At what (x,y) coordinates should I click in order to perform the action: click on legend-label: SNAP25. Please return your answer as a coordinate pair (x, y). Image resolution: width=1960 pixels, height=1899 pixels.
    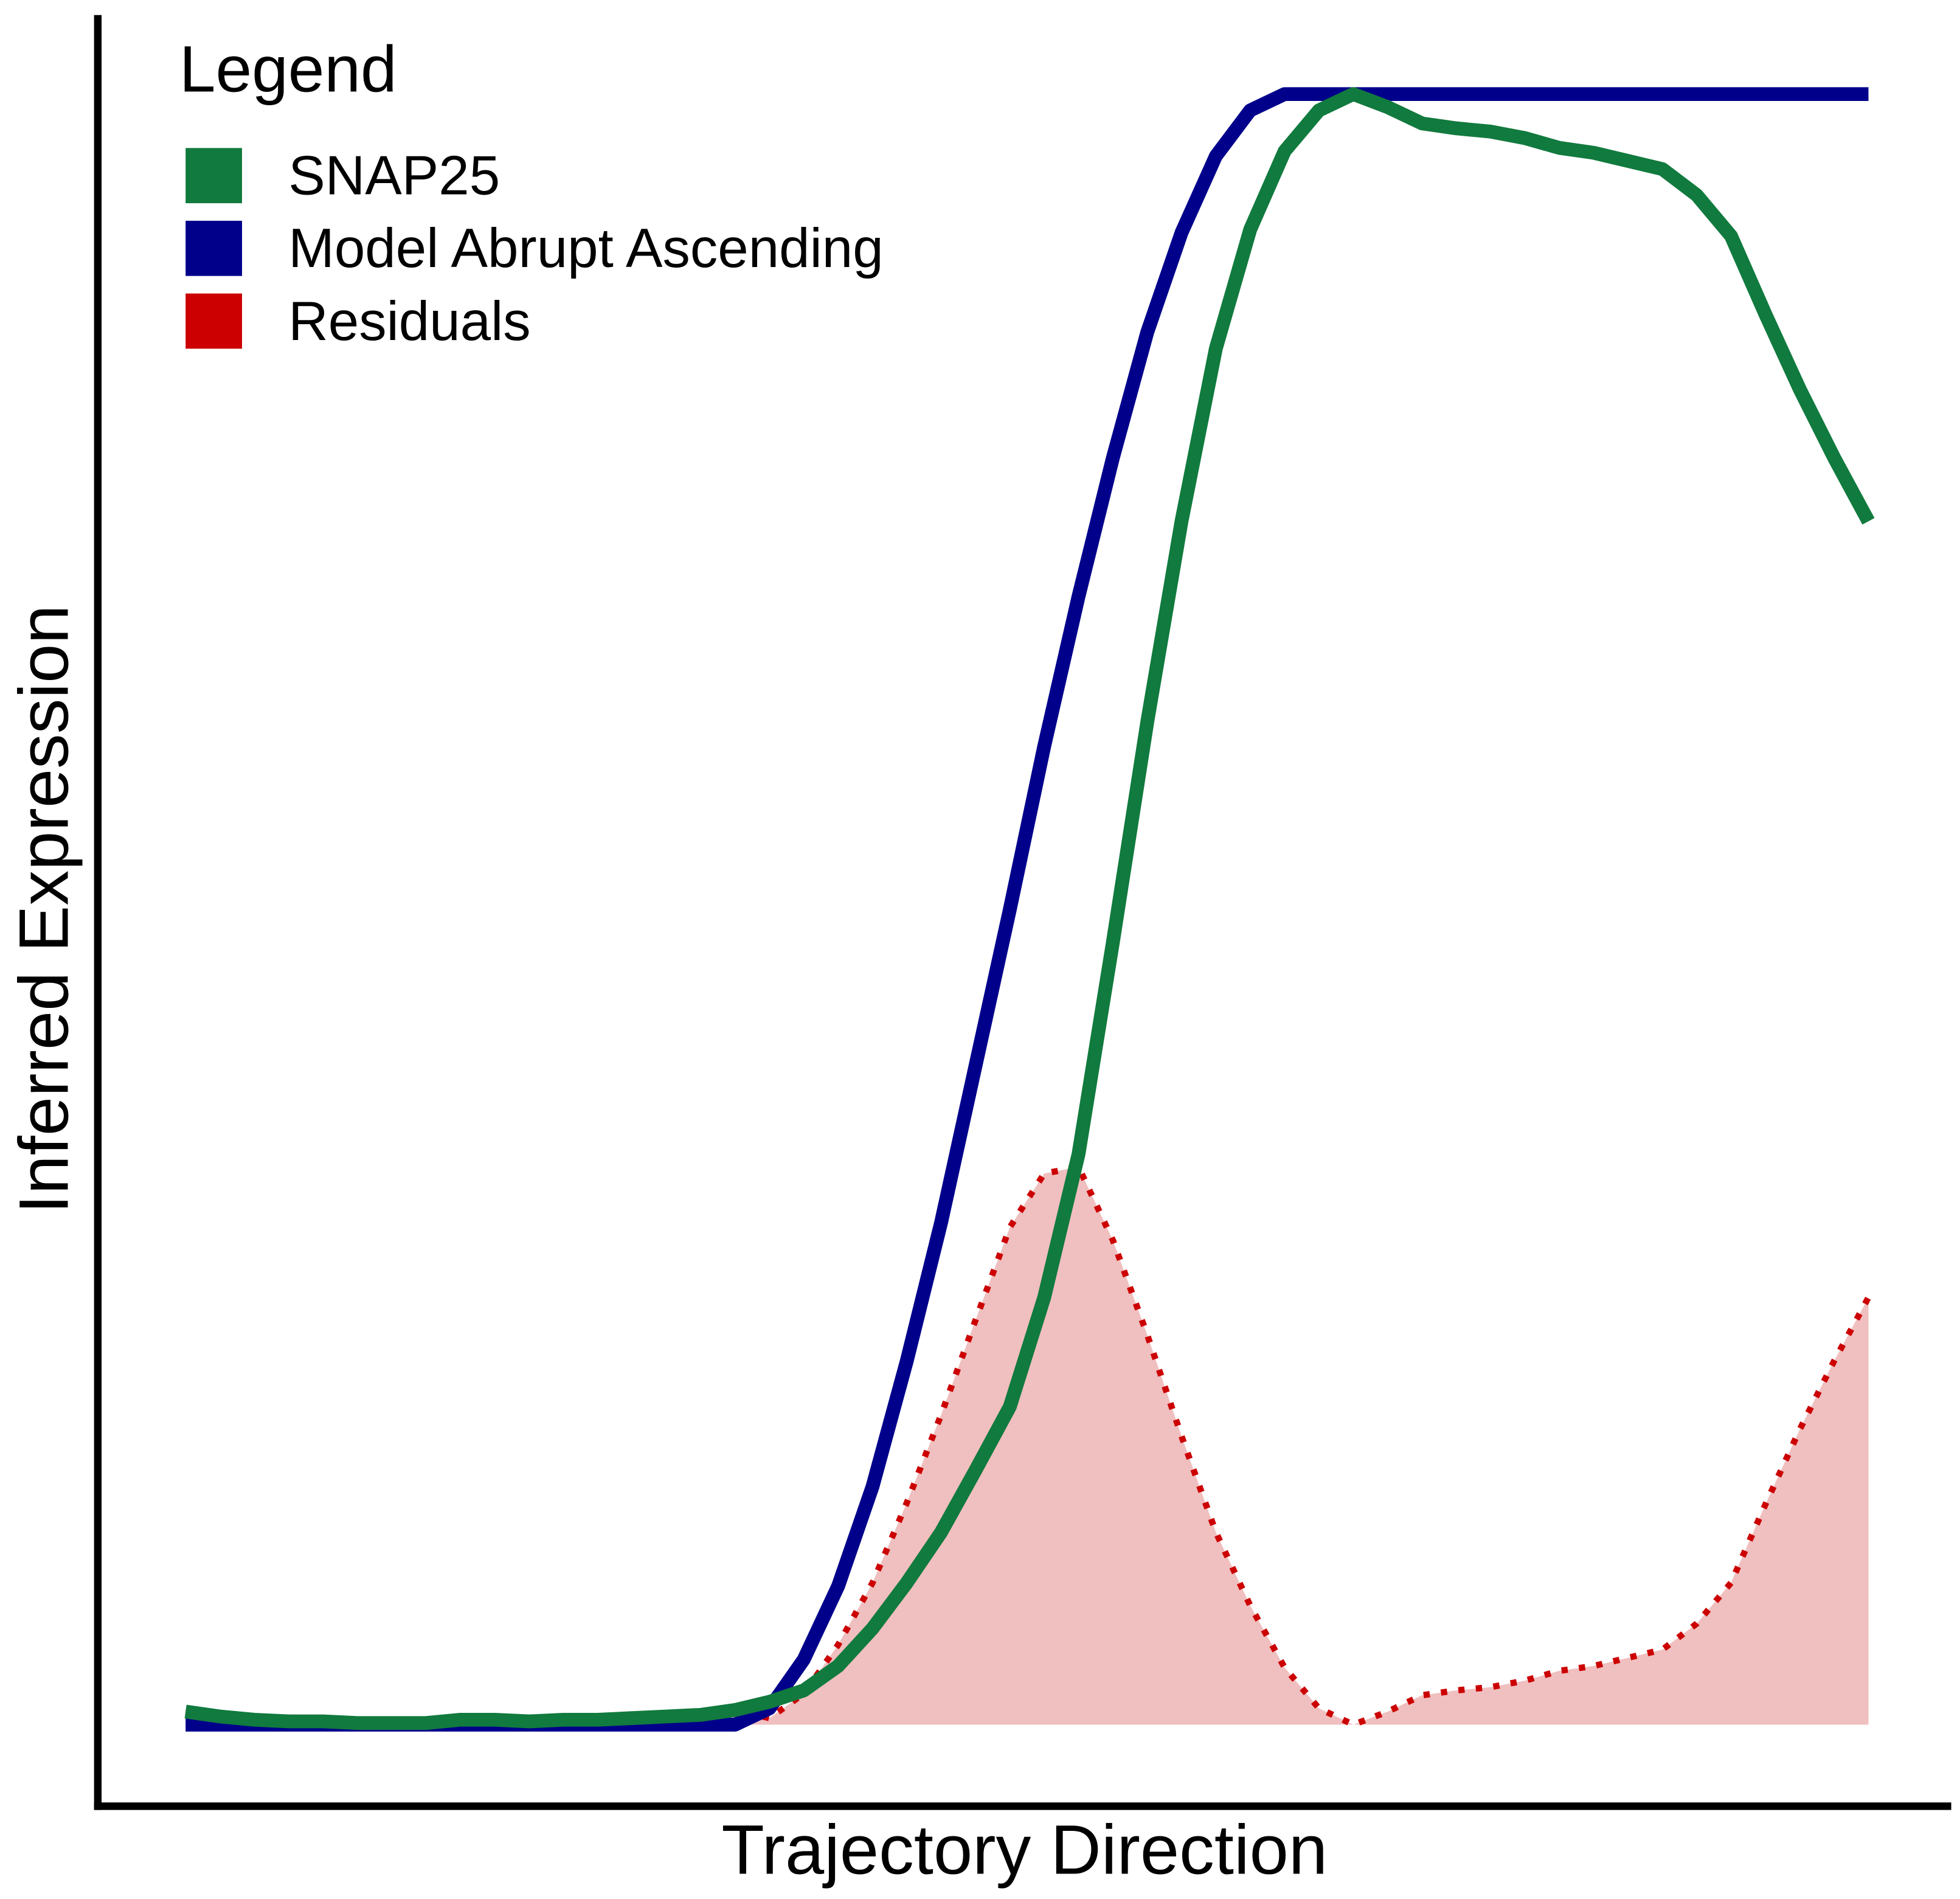
    Looking at the image, I should click on (394, 176).